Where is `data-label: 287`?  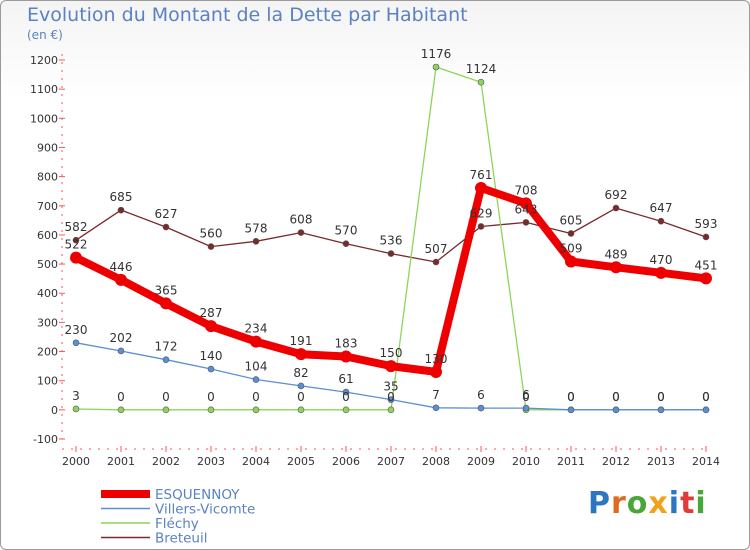 data-label: 287 is located at coordinates (211, 313).